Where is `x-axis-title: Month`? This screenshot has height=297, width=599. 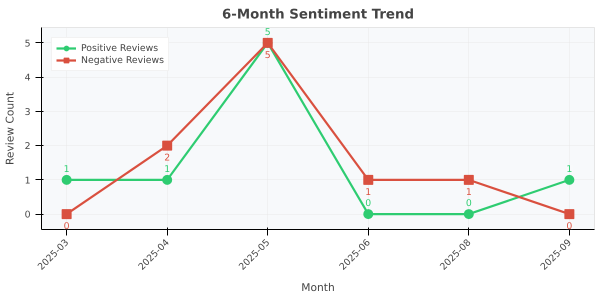 x-axis-title: Month is located at coordinates (318, 287).